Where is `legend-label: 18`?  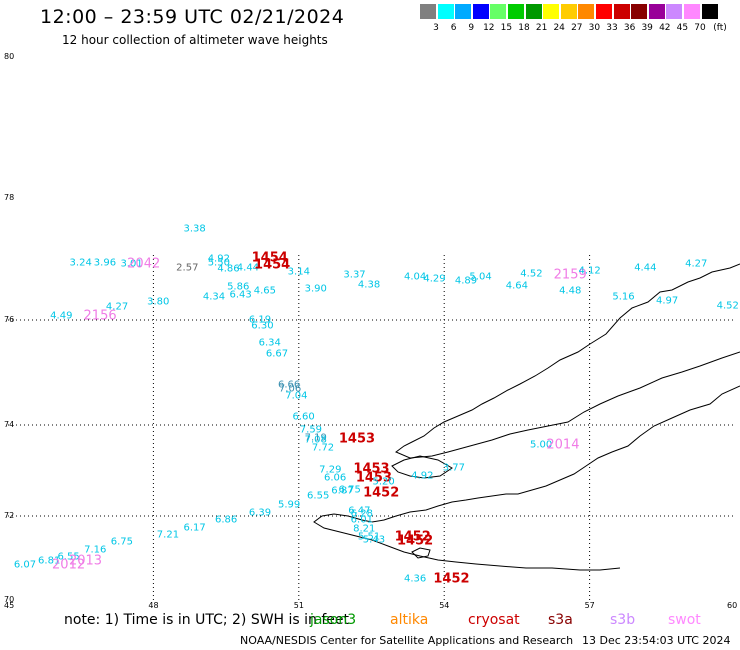
legend-label: 18 is located at coordinates (524, 28).